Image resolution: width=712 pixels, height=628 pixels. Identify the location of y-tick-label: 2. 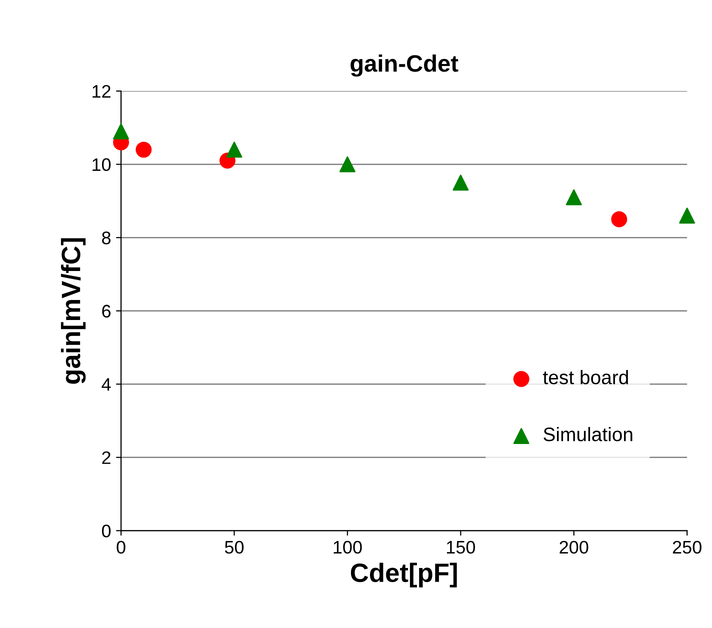
(106, 457).